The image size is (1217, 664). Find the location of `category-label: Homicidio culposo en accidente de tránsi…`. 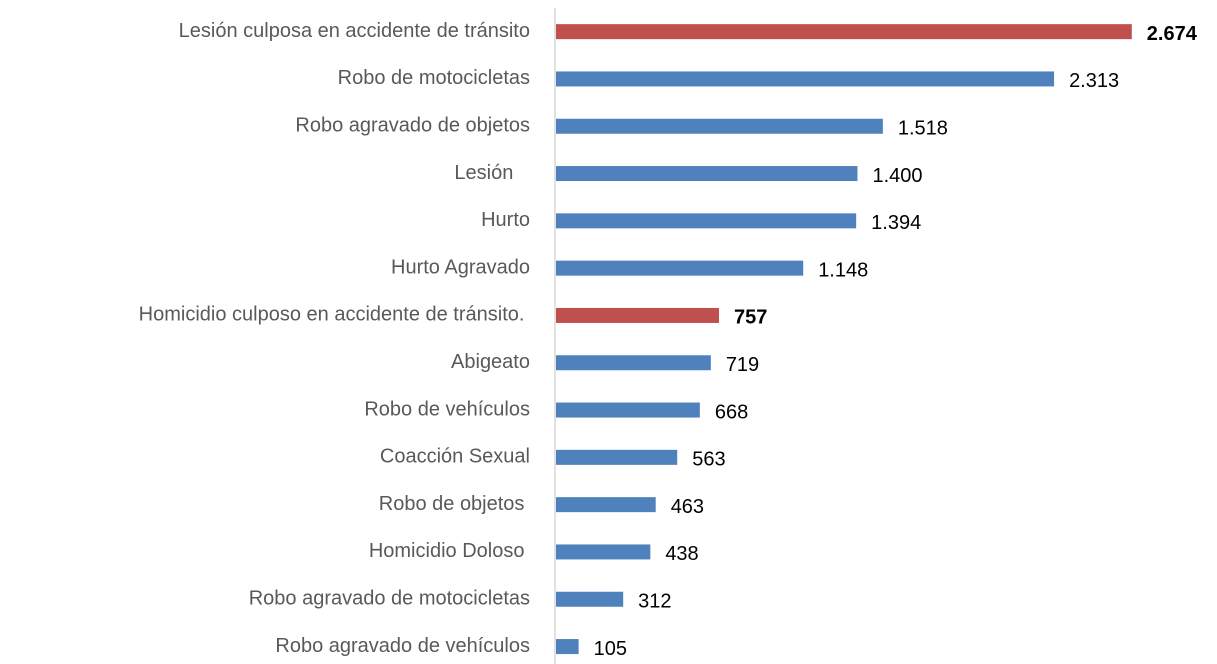

category-label: Homicidio culposo en accidente de tránsi… is located at coordinates (334, 315).